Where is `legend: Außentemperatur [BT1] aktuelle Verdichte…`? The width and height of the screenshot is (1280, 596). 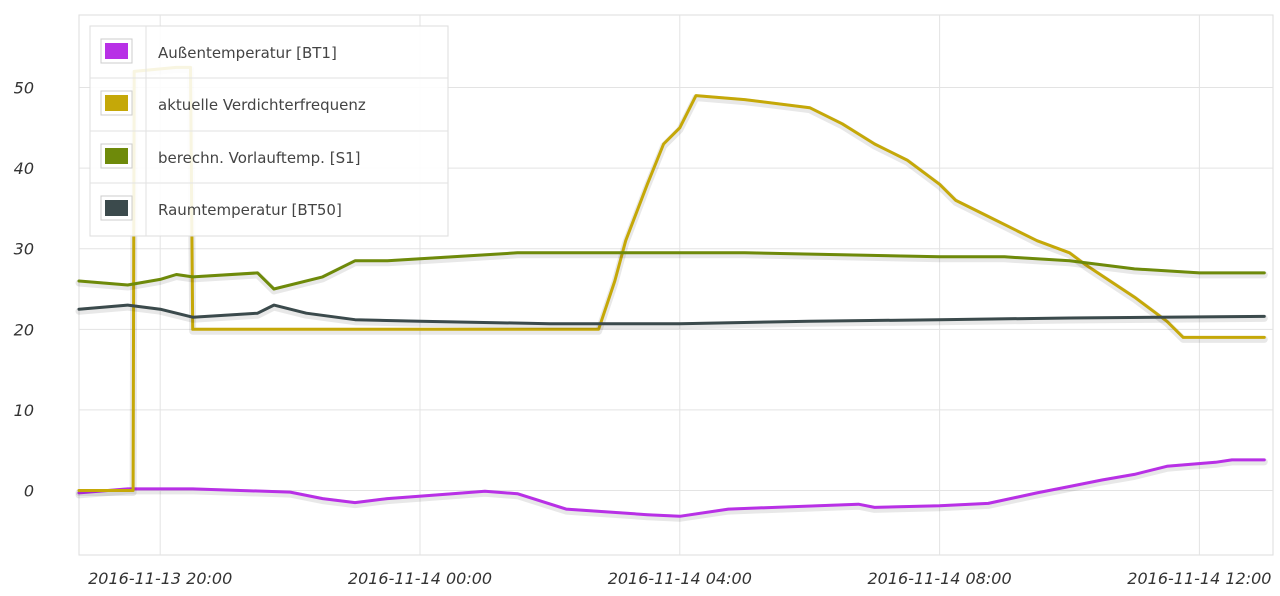
legend: Außentemperatur [BT1] aktuelle Verdichte… is located at coordinates (269, 131).